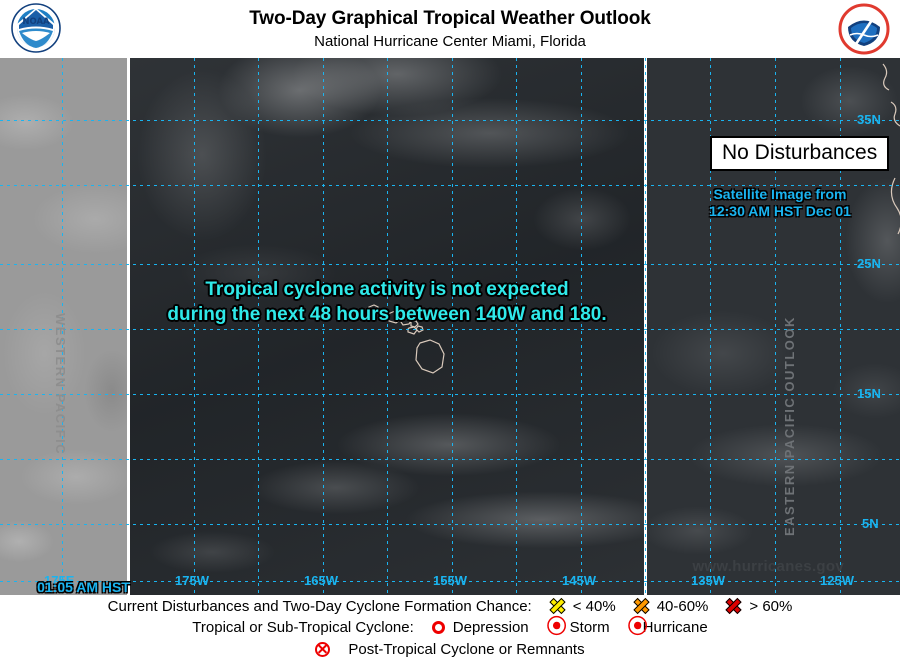 This screenshot has width=900, height=665. Describe the element at coordinates (641, 606) in the screenshot. I see `x-marker-medium-icon` at that location.